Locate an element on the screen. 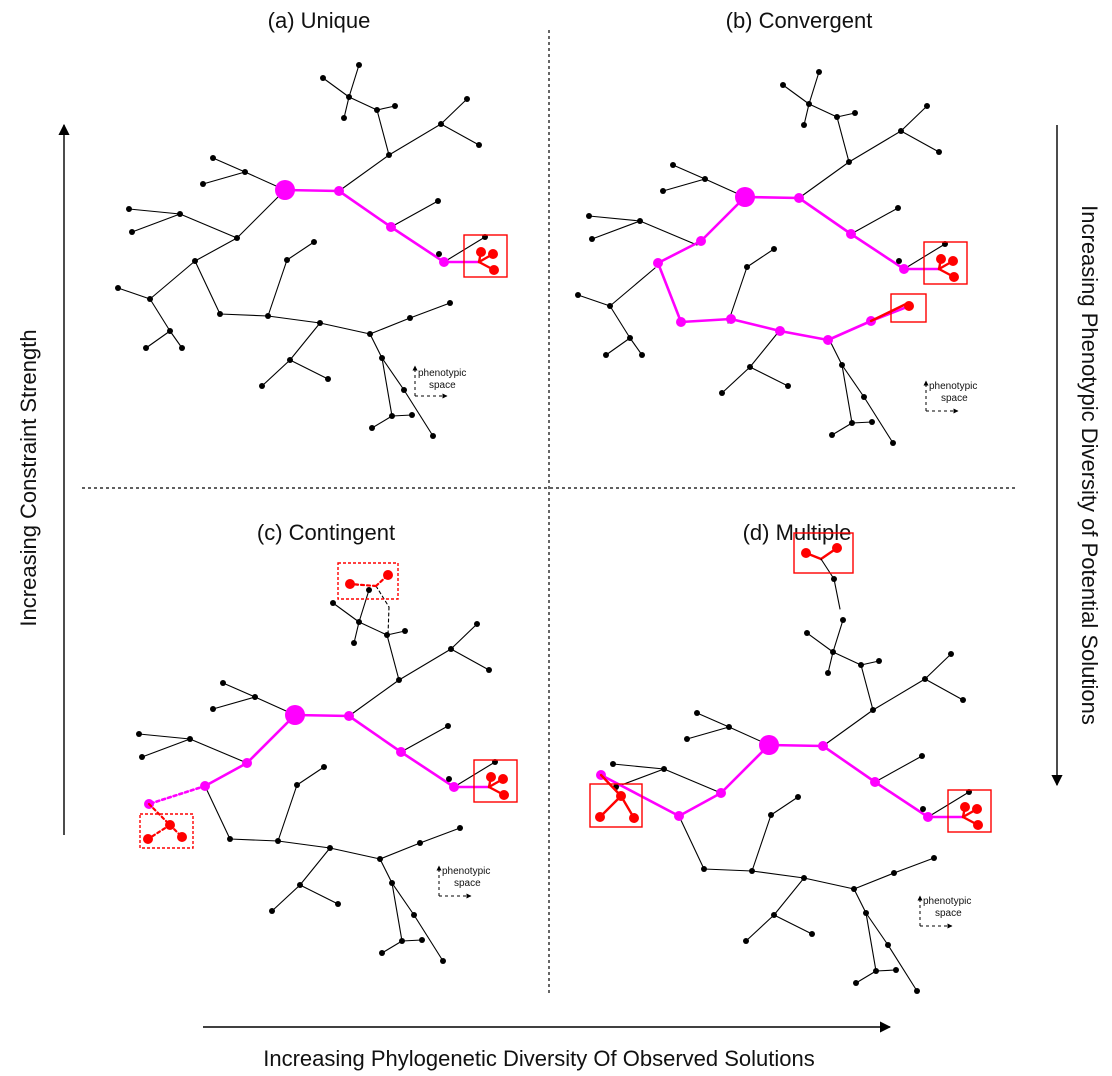 The height and width of the screenshot is (1076, 1112). panel-title: (a) Unique is located at coordinates (319, 20).